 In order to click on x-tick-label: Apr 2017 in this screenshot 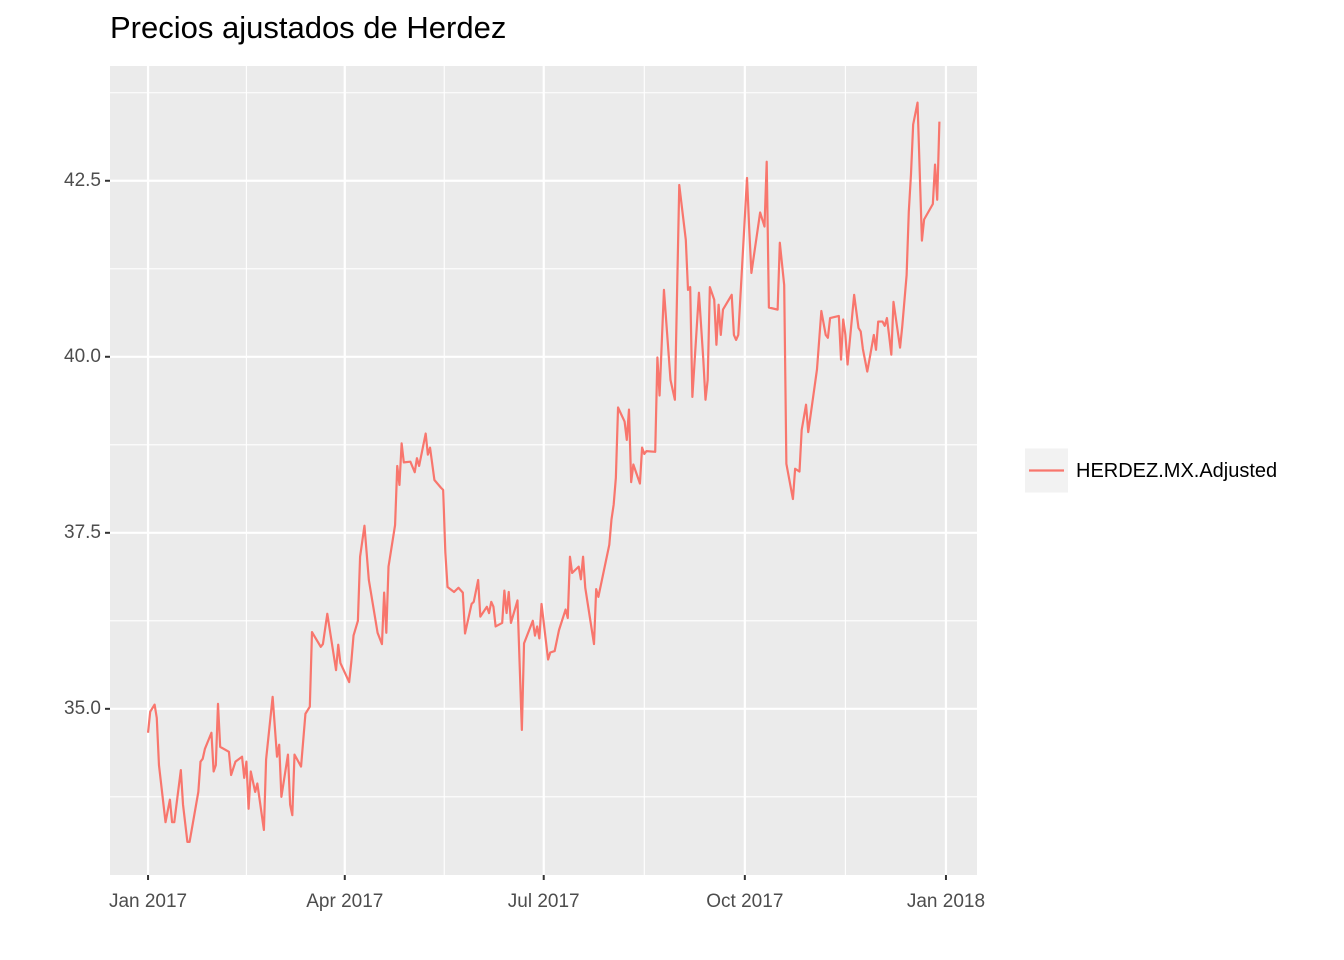, I will do `click(344, 901)`.